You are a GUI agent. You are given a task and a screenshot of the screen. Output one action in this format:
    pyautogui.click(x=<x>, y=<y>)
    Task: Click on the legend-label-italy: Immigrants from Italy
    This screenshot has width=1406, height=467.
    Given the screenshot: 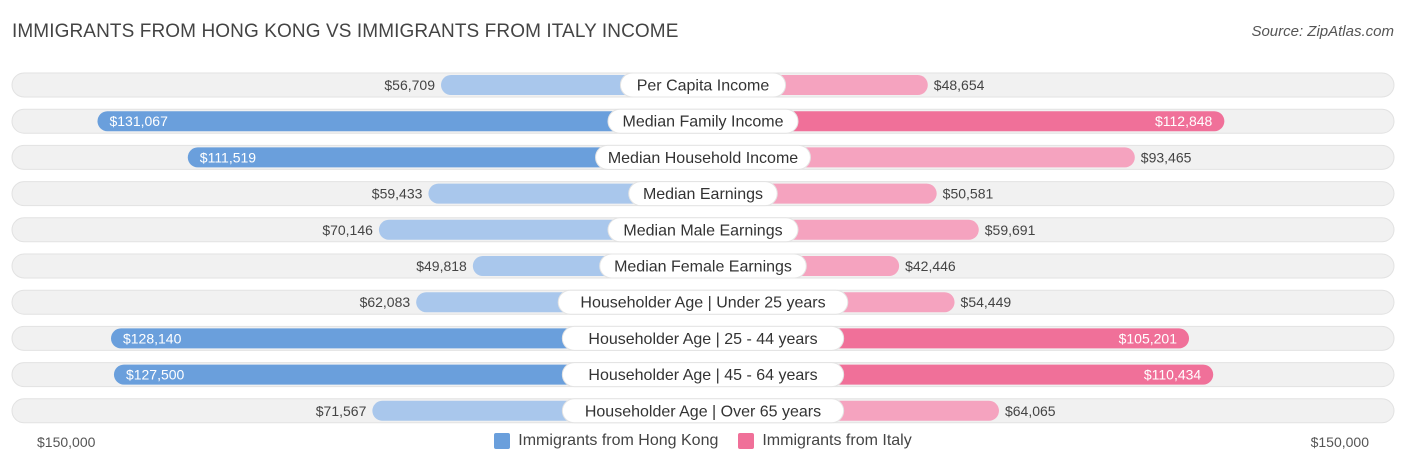 What is the action you would take?
    pyautogui.click(x=837, y=440)
    